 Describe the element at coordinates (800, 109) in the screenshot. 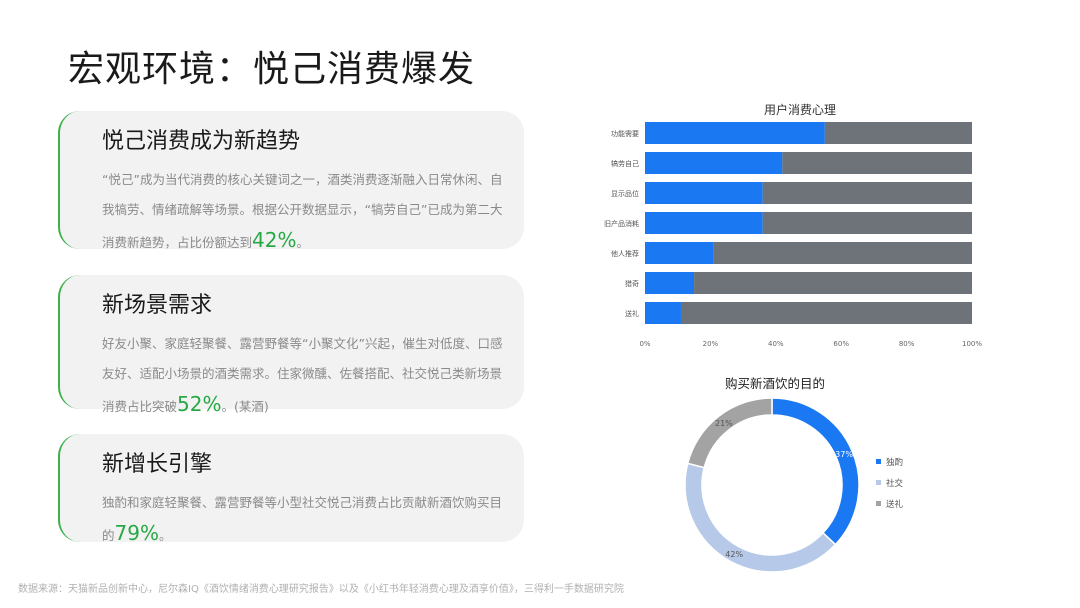

I see `bar-chart-title: 用户消费心理` at that location.